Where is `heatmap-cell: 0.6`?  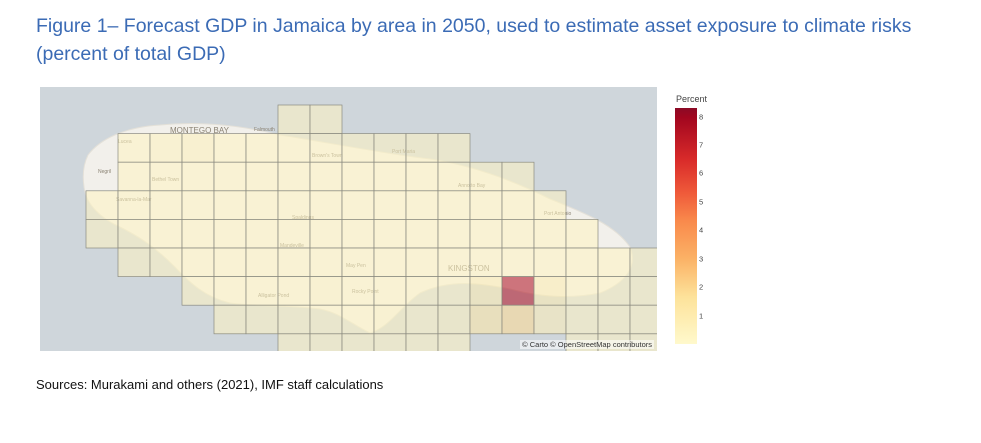
heatmap-cell: 0.6 is located at coordinates (550, 319).